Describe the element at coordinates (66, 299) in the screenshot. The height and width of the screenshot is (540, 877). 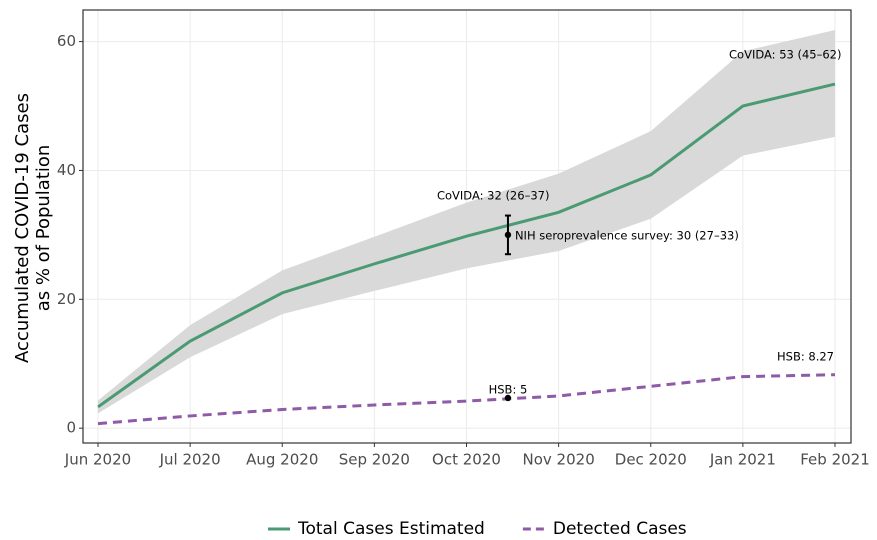
I see `y-tick-label: 20` at that location.